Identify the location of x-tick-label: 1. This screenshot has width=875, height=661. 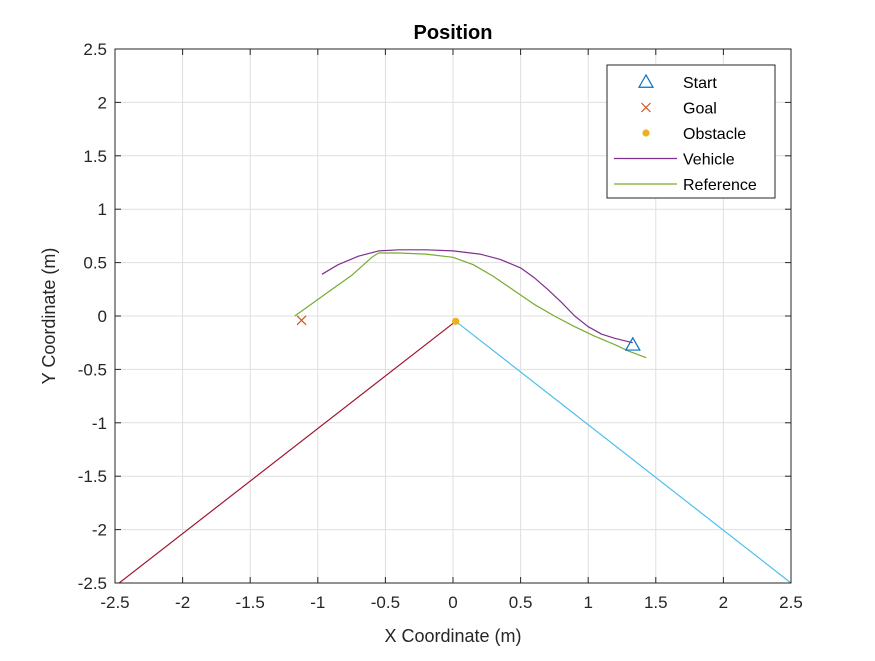
(587, 602).